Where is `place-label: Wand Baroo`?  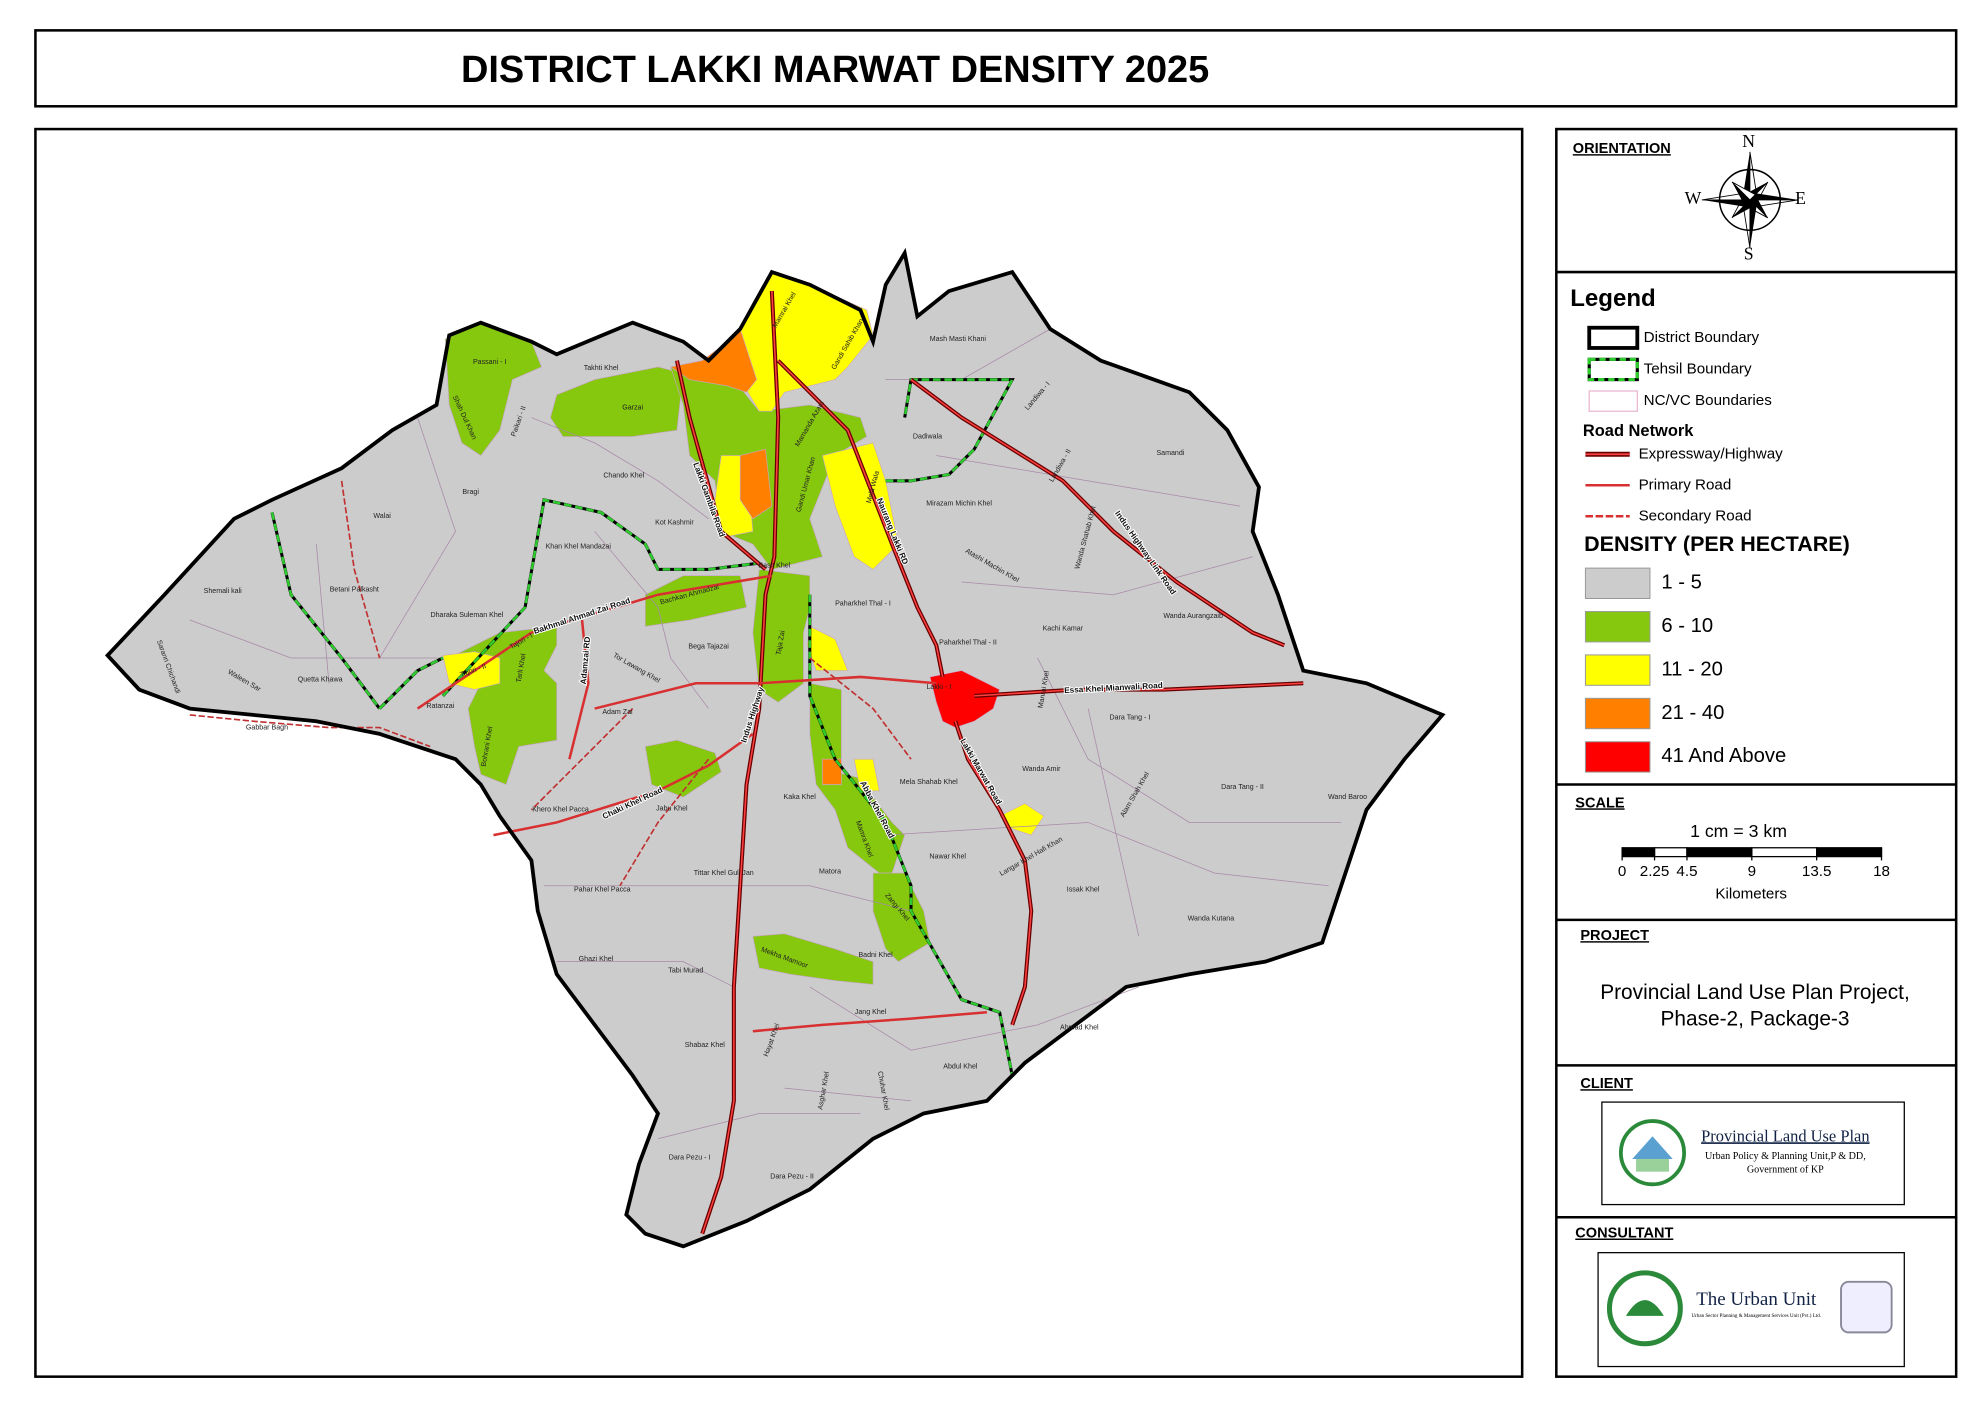
place-label: Wand Baroo is located at coordinates (1347, 797).